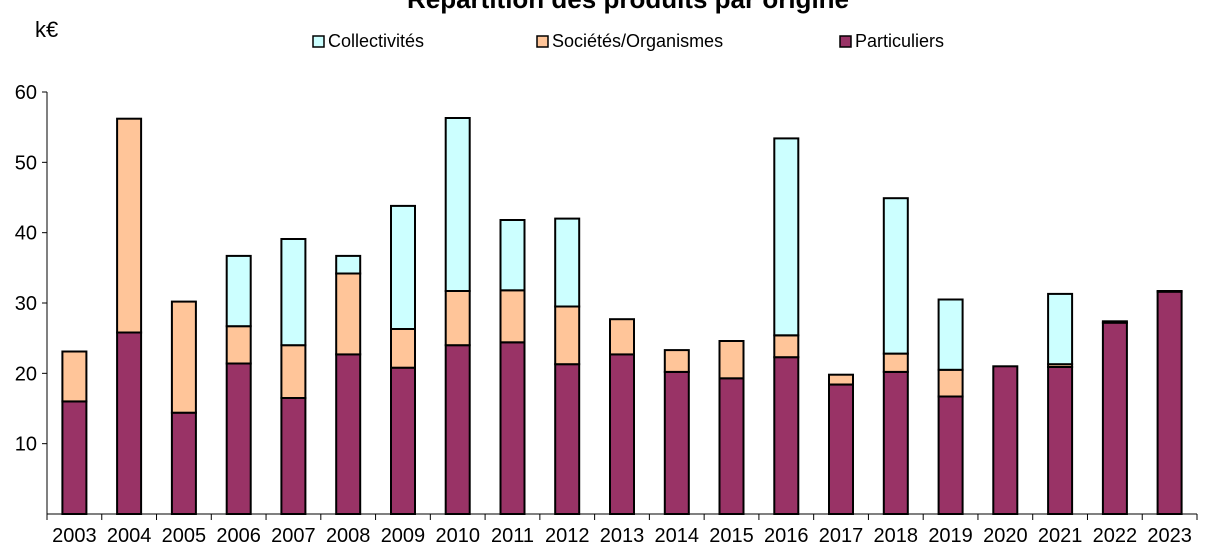 This screenshot has height=556, width=1208. Describe the element at coordinates (293, 371) in the screenshot. I see `bar-segment-soci-t-s-organismes-2007` at that location.